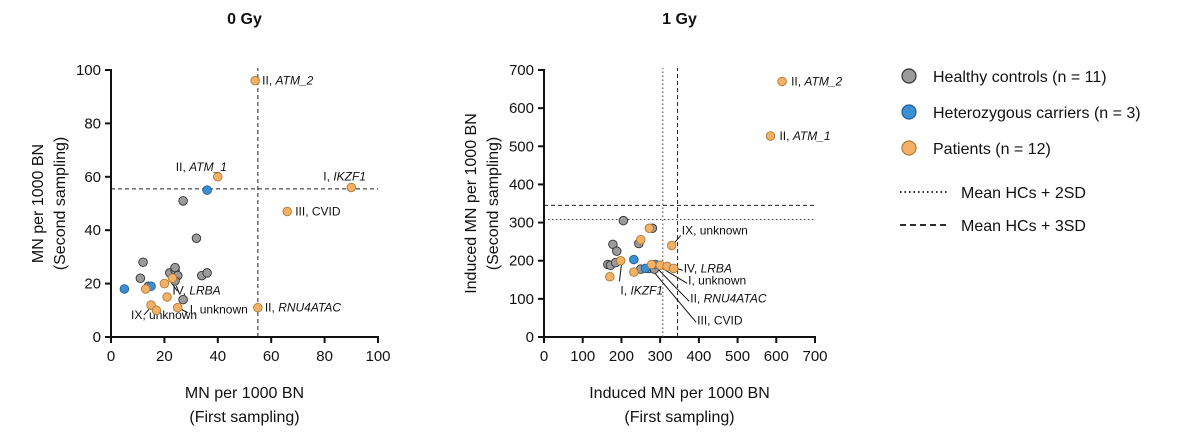 The width and height of the screenshot is (1202, 436). What do you see at coordinates (646, 290) in the screenshot?
I see `annotation-gene: IKZF1` at bounding box center [646, 290].